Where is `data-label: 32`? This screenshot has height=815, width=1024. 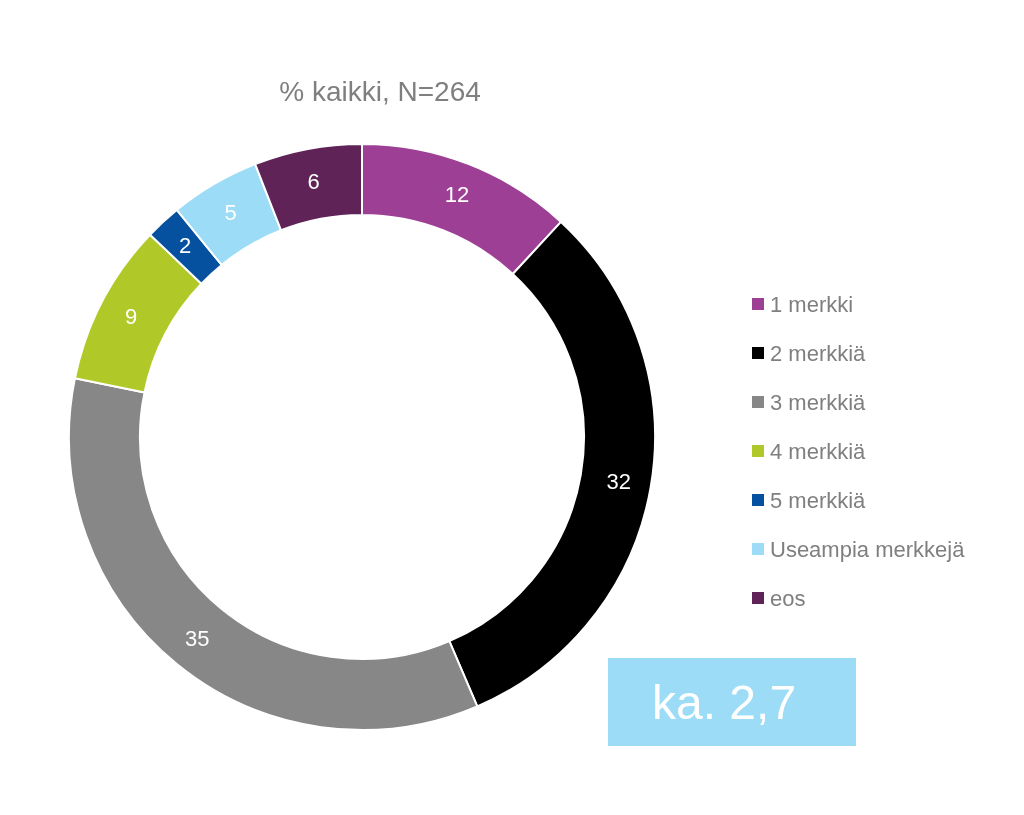 data-label: 32 is located at coordinates (618, 481).